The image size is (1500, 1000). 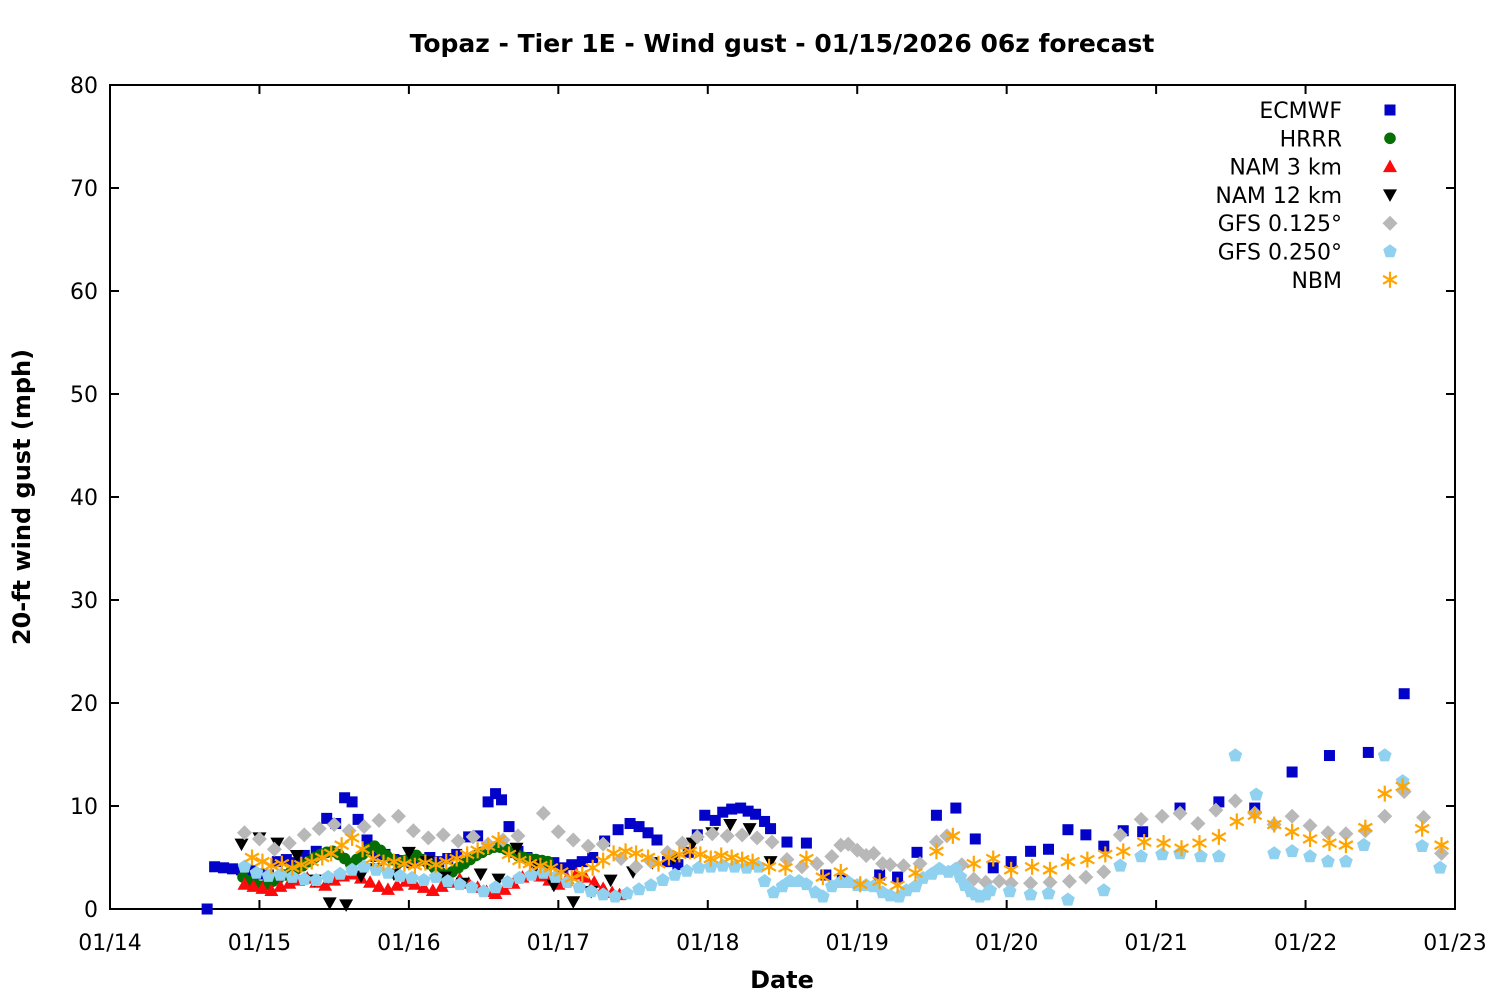 I want to click on legend-label-ecmwf: ECMWF, so click(x=1300, y=111).